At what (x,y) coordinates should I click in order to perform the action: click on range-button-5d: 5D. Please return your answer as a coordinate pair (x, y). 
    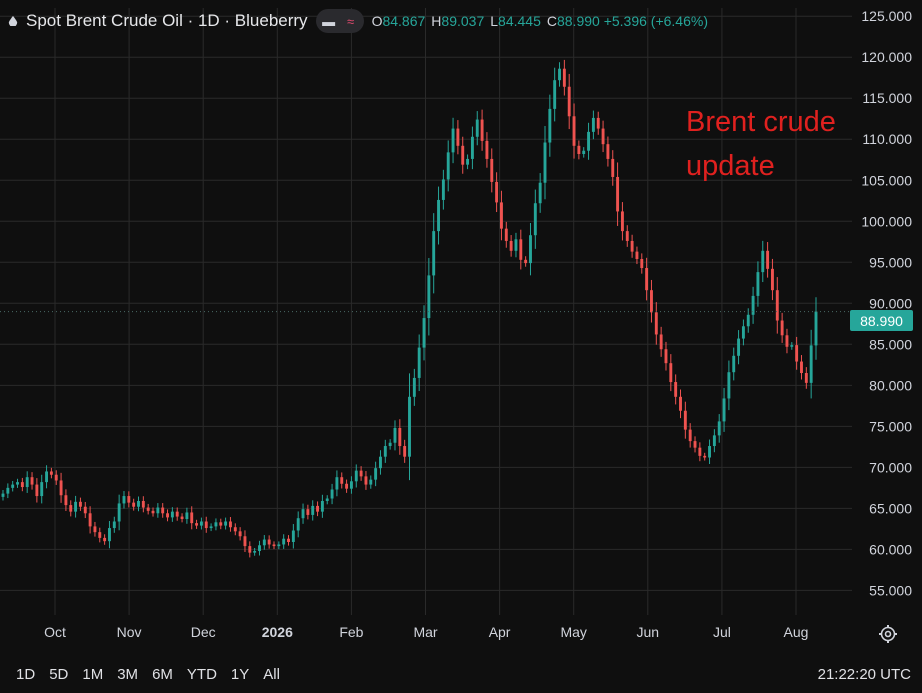
    Looking at the image, I should click on (59, 674).